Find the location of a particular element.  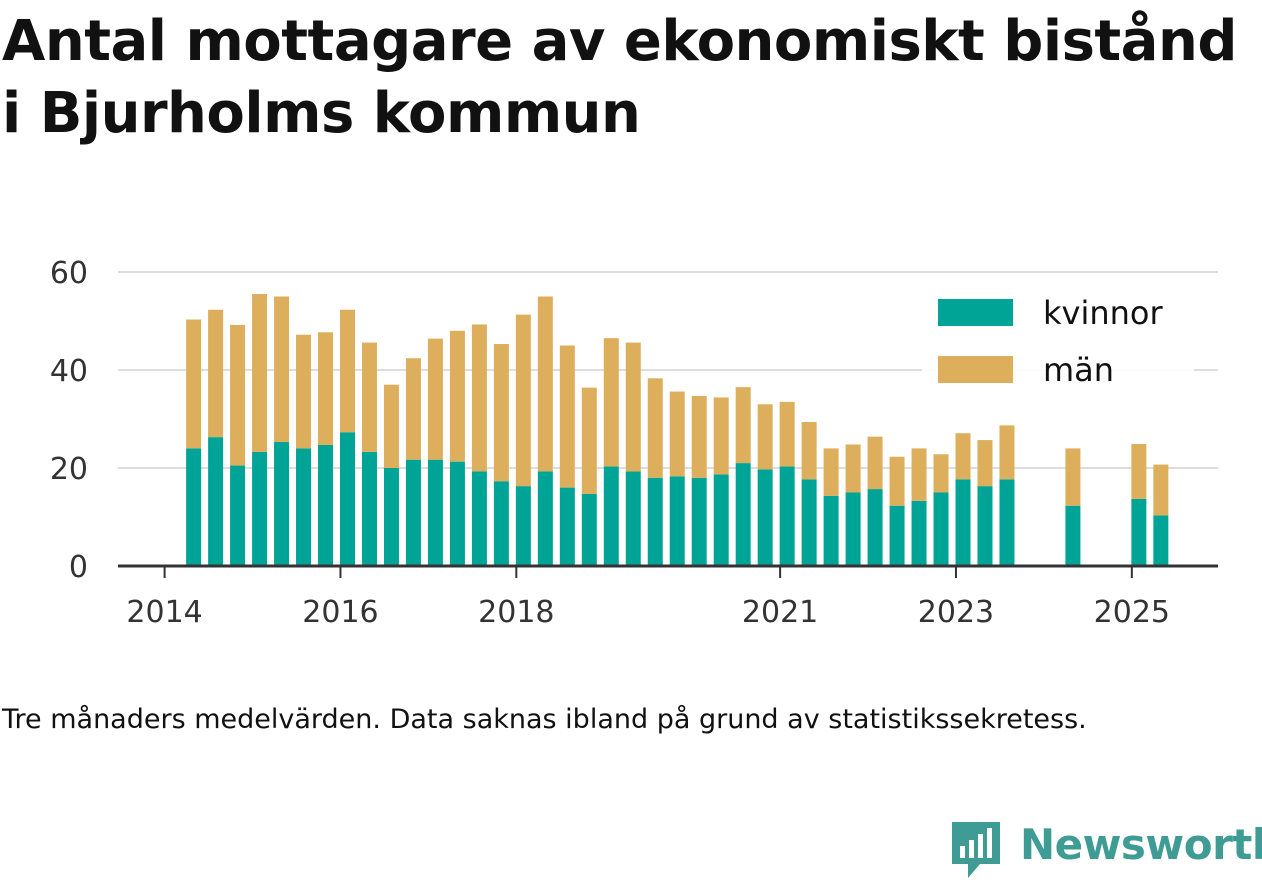

y-tick-label: 40 is located at coordinates (69, 371).